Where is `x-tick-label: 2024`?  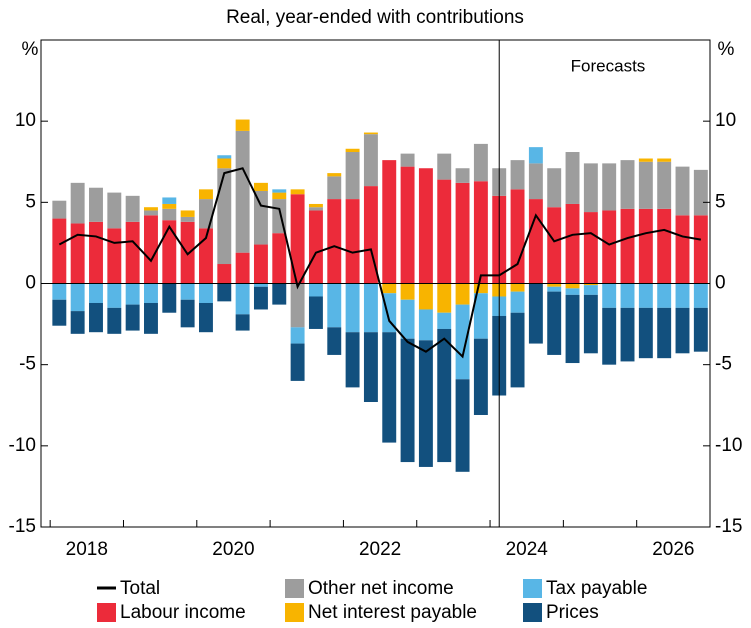 x-tick-label: 2024 is located at coordinates (527, 549).